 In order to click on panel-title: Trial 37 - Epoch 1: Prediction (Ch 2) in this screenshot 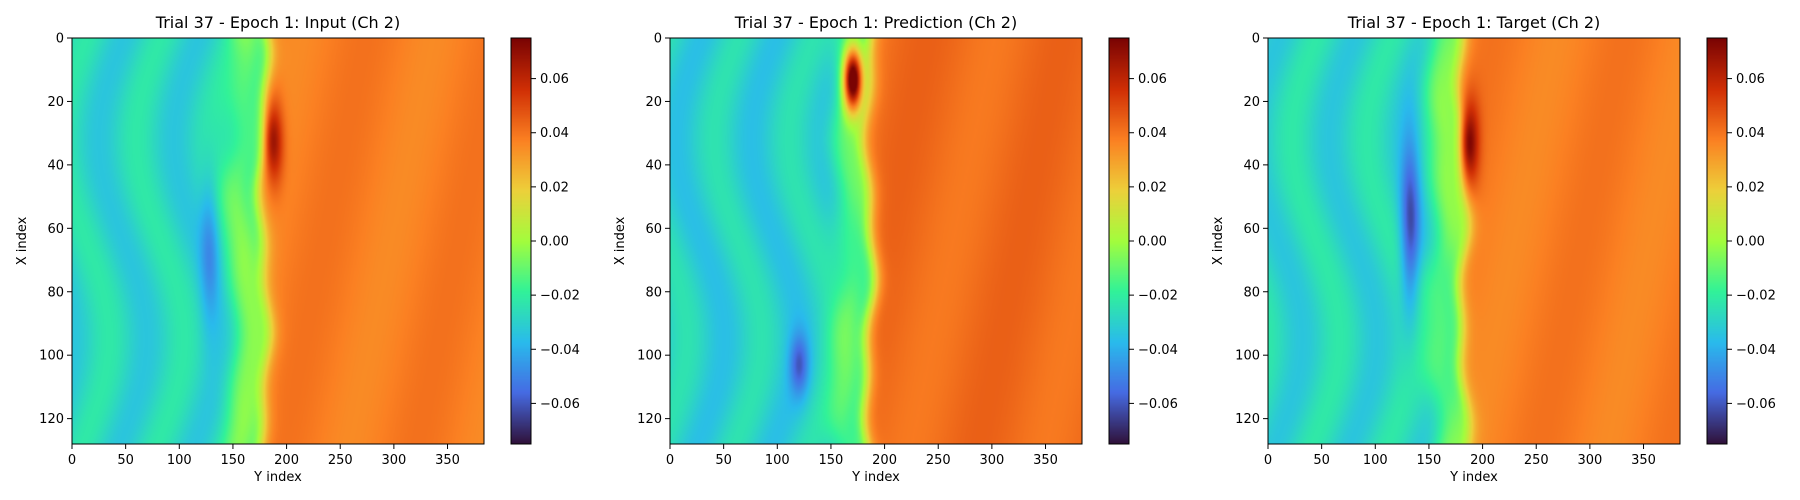, I will do `click(875, 22)`.